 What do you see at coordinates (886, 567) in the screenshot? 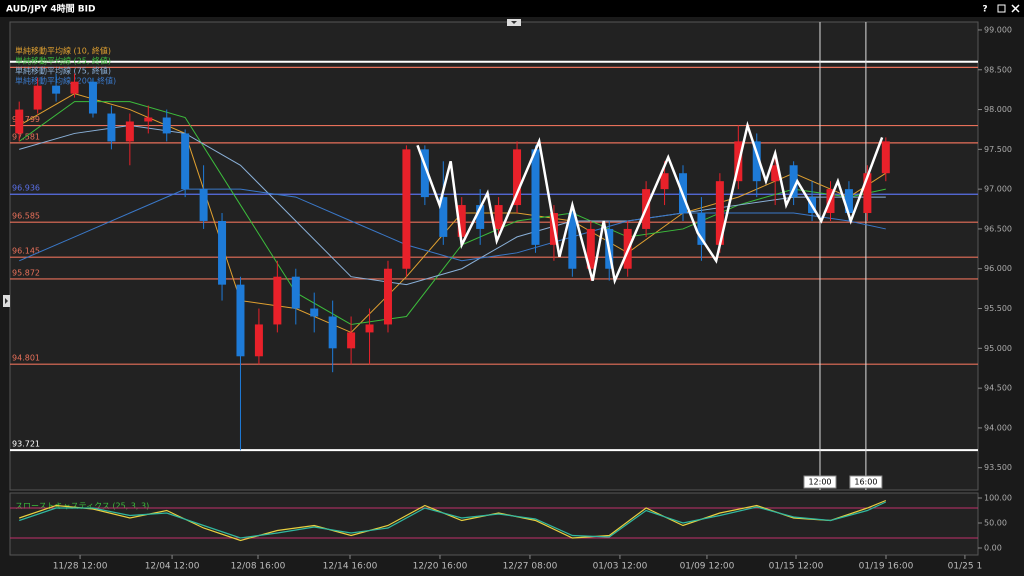
I see `x-tick-label: 01/19 16:00` at bounding box center [886, 567].